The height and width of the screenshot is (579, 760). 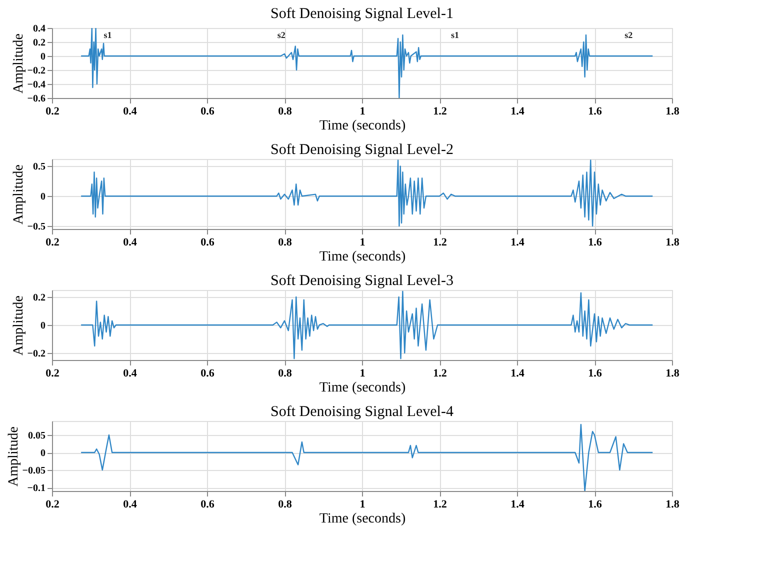 What do you see at coordinates (36, 227) in the screenshot?
I see `y-tick-label: −0.5` at bounding box center [36, 227].